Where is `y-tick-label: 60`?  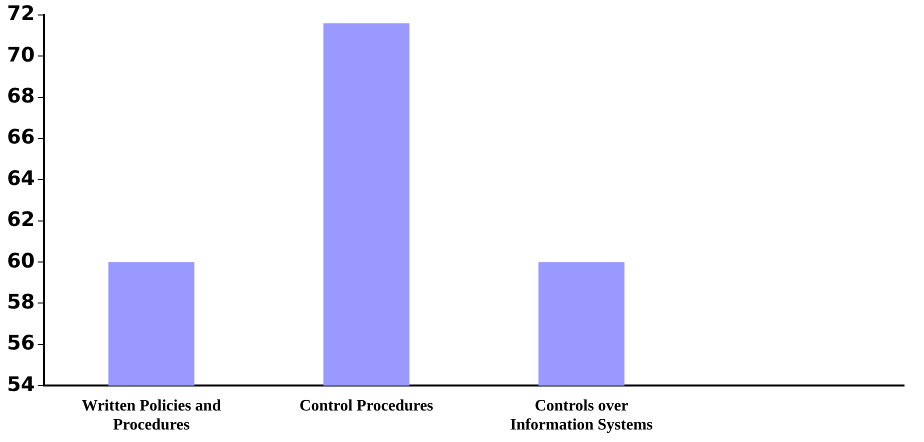 y-tick-label: 60 is located at coordinates (20, 260).